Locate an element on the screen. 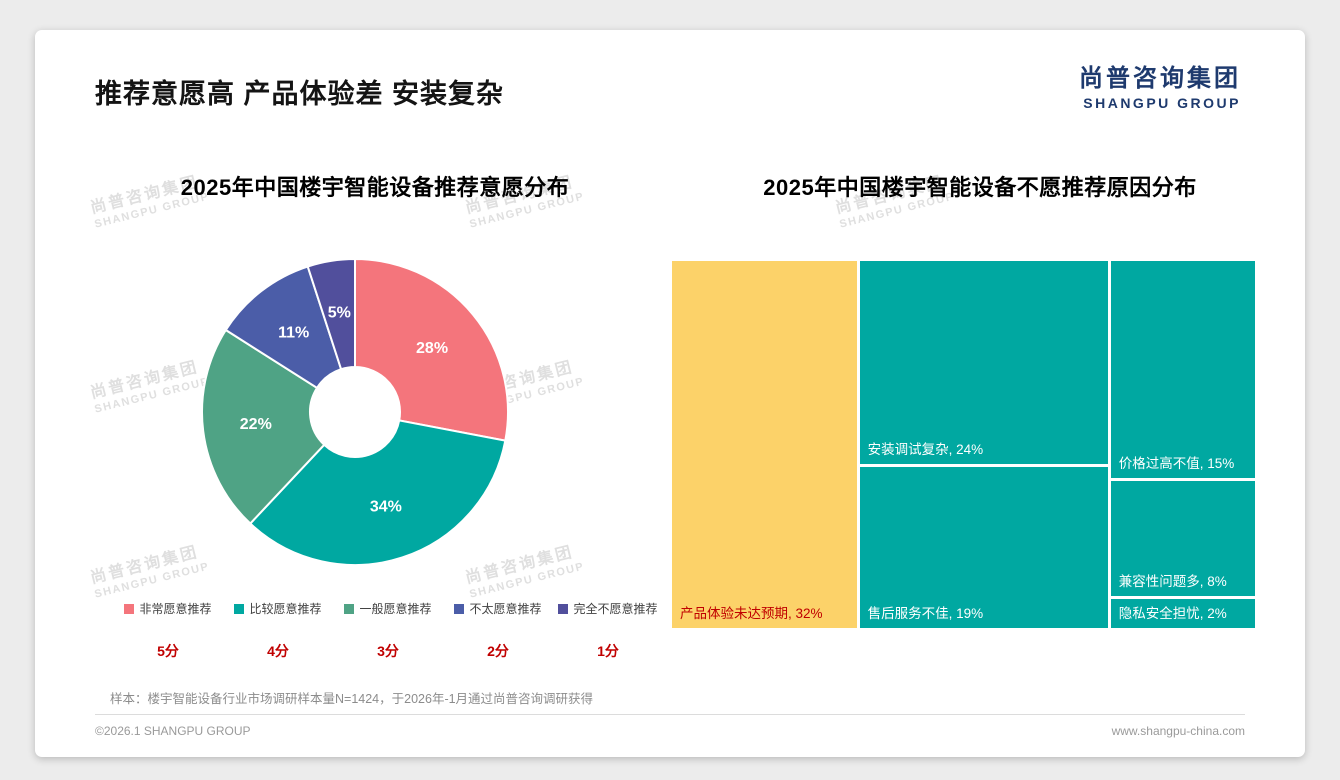 The image size is (1340, 780). treemap-cell: 隐私安全担忧, 2% is located at coordinates (1182, 613).